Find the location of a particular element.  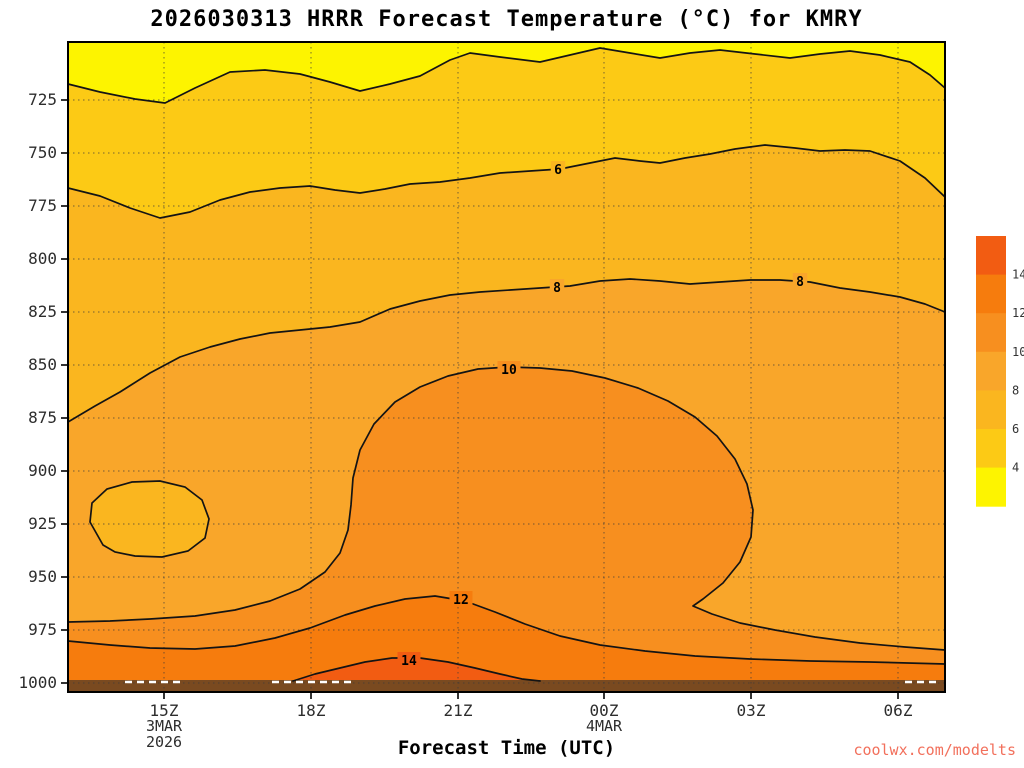

contour-label: 6 is located at coordinates (558, 170).